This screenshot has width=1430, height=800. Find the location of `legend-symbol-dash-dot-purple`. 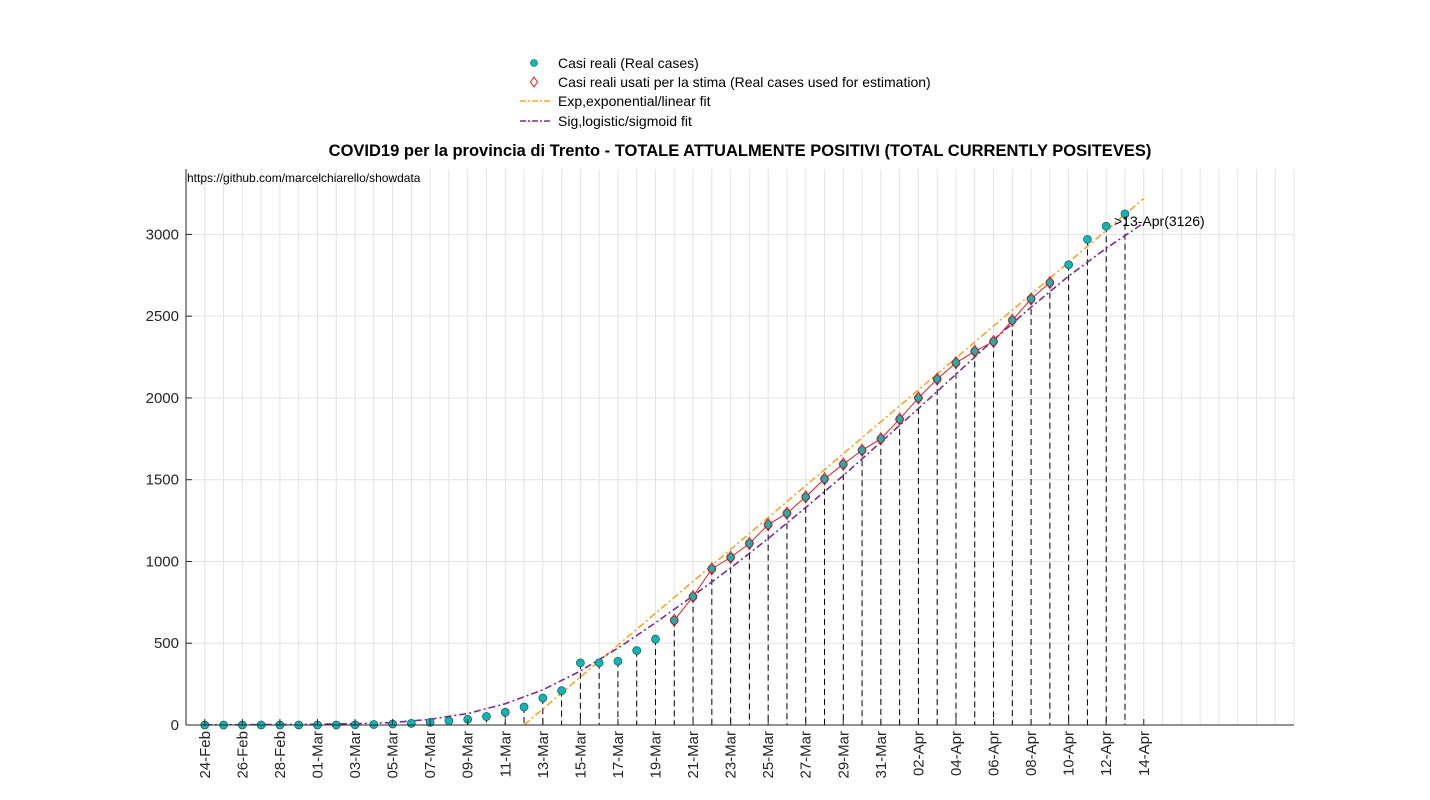

legend-symbol-dash-dot-purple is located at coordinates (535, 121).